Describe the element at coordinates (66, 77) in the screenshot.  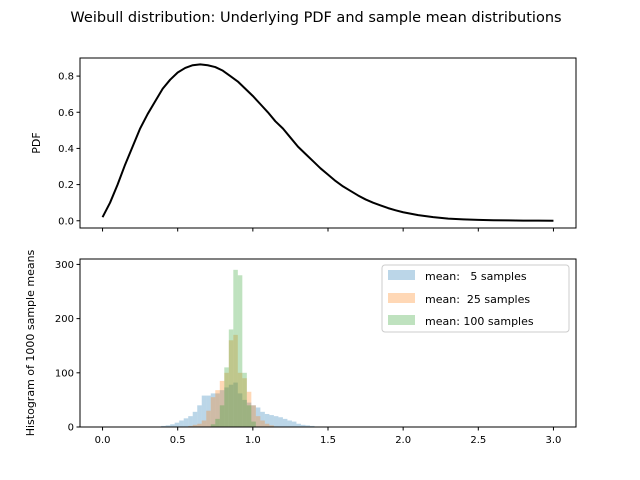
I see `pdf-y-tick-label: 0.8` at that location.